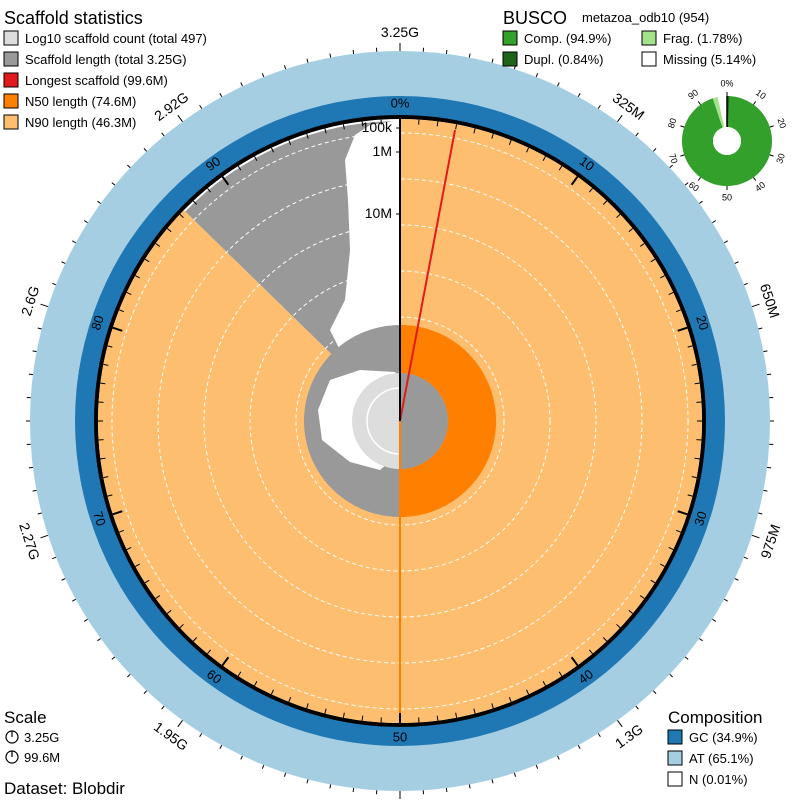 This screenshot has width=792, height=800. I want to click on scale-label-longest: 99.6M, so click(42, 757).